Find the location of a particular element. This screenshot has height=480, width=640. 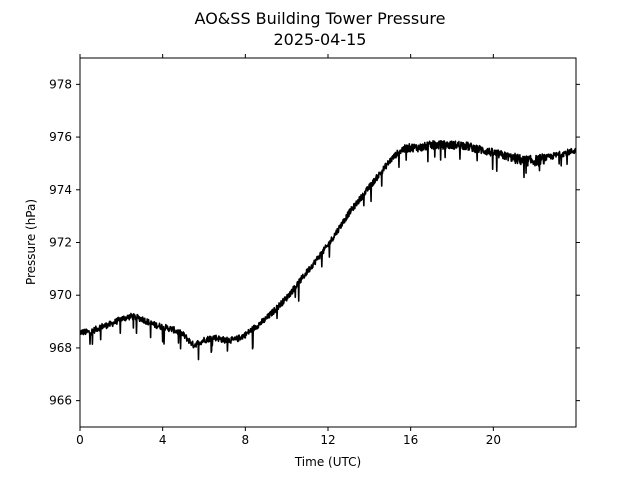

y-tick-label: 968 is located at coordinates (60, 348).